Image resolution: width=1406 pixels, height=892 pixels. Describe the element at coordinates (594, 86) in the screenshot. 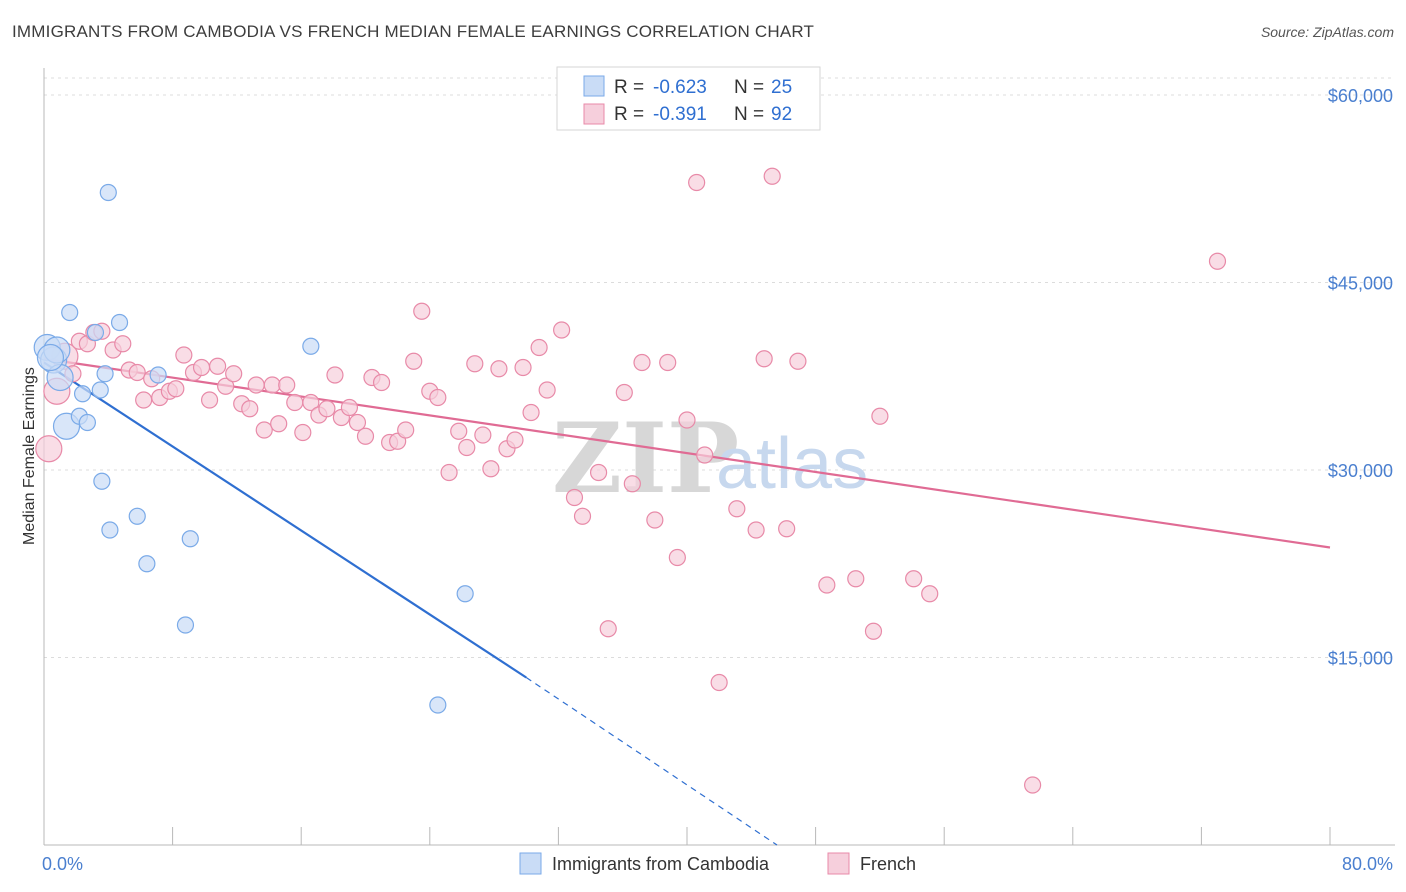

I see `legend-swatch-blue` at that location.